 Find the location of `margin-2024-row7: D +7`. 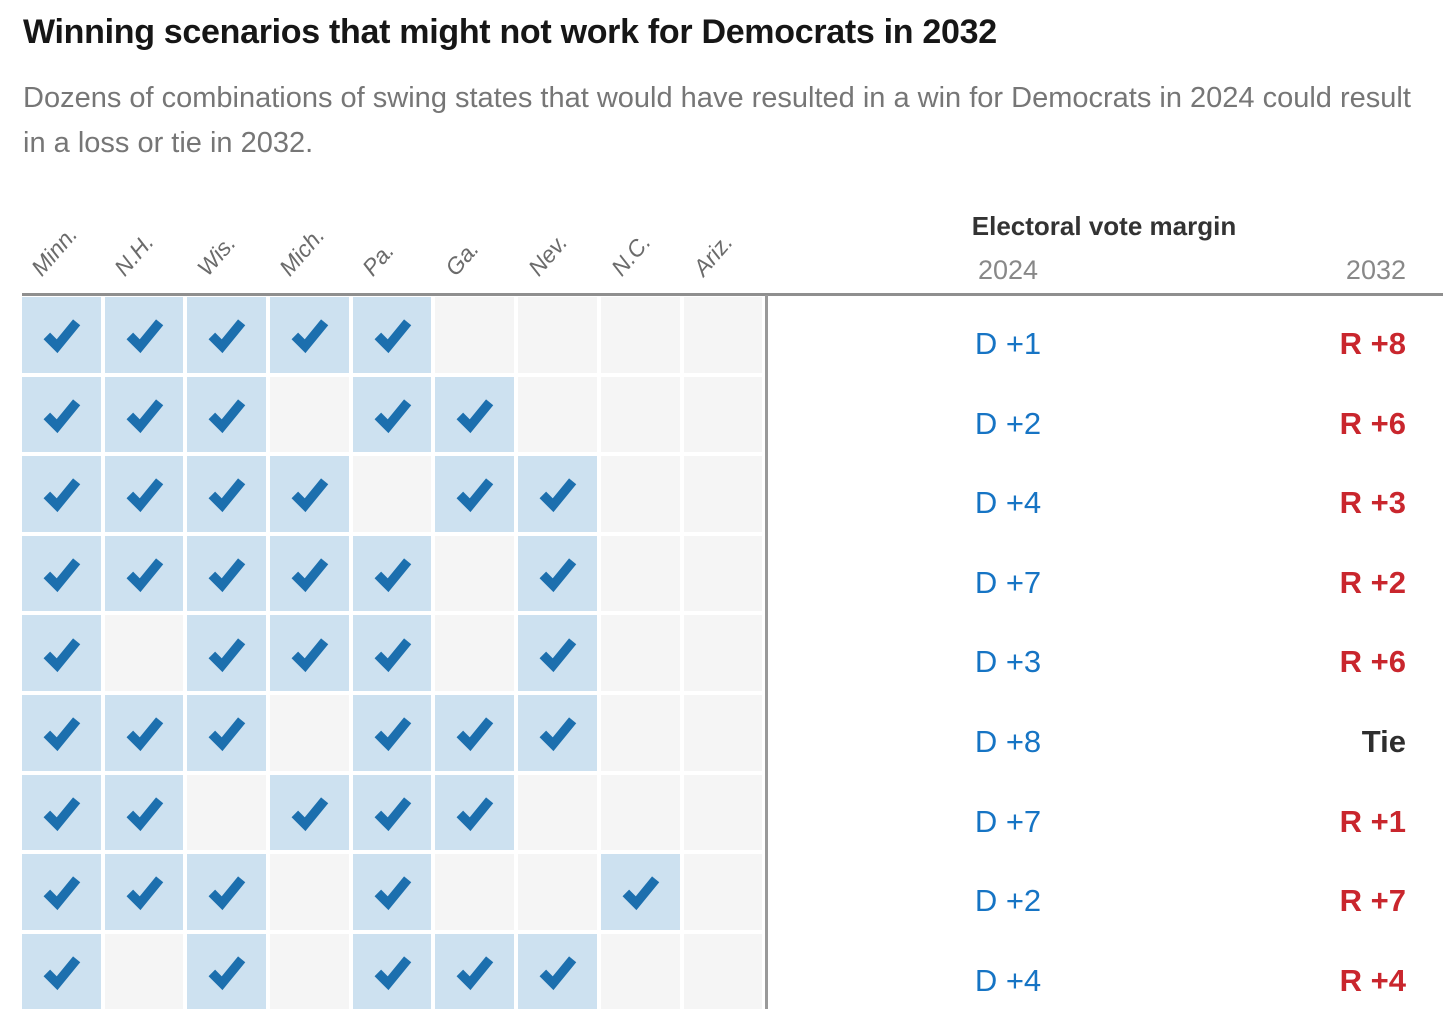

margin-2024-row7: D +7 is located at coordinates (1008, 821).